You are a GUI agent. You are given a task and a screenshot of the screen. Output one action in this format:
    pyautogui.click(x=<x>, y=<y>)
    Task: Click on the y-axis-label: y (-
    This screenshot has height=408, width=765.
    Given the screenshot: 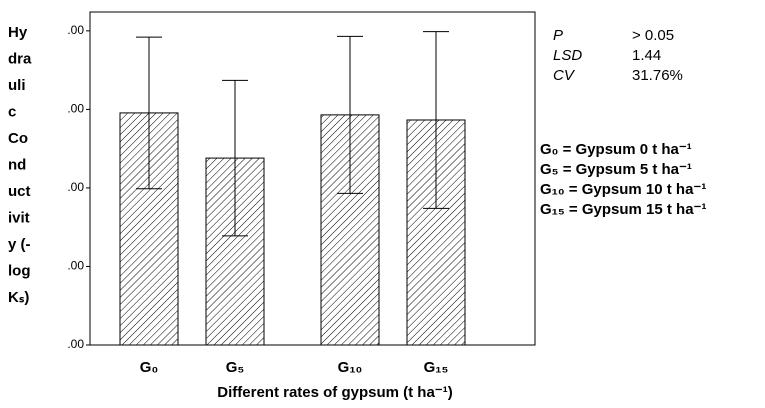 What is the action you would take?
    pyautogui.click(x=19, y=244)
    